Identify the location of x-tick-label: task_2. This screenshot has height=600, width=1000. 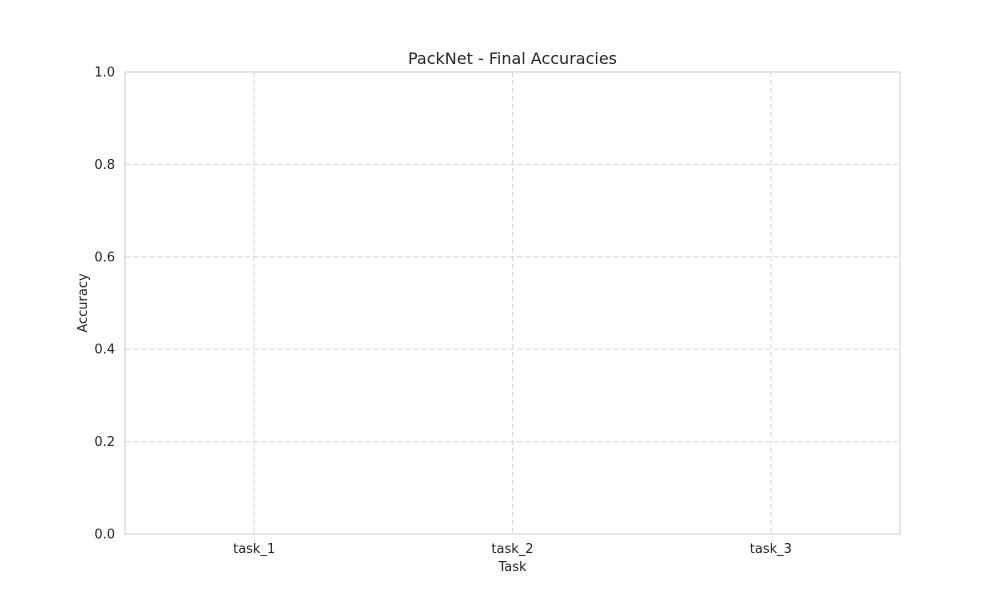
(512, 549).